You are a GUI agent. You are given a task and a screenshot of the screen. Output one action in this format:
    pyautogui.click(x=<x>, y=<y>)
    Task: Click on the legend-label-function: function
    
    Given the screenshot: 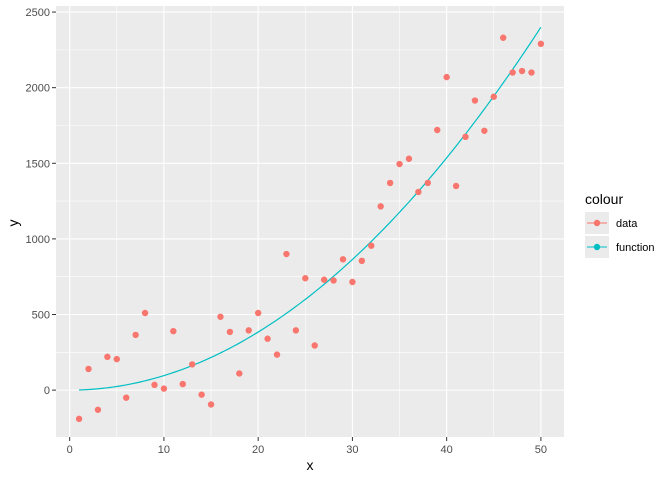 What is the action you would take?
    pyautogui.click(x=635, y=248)
    